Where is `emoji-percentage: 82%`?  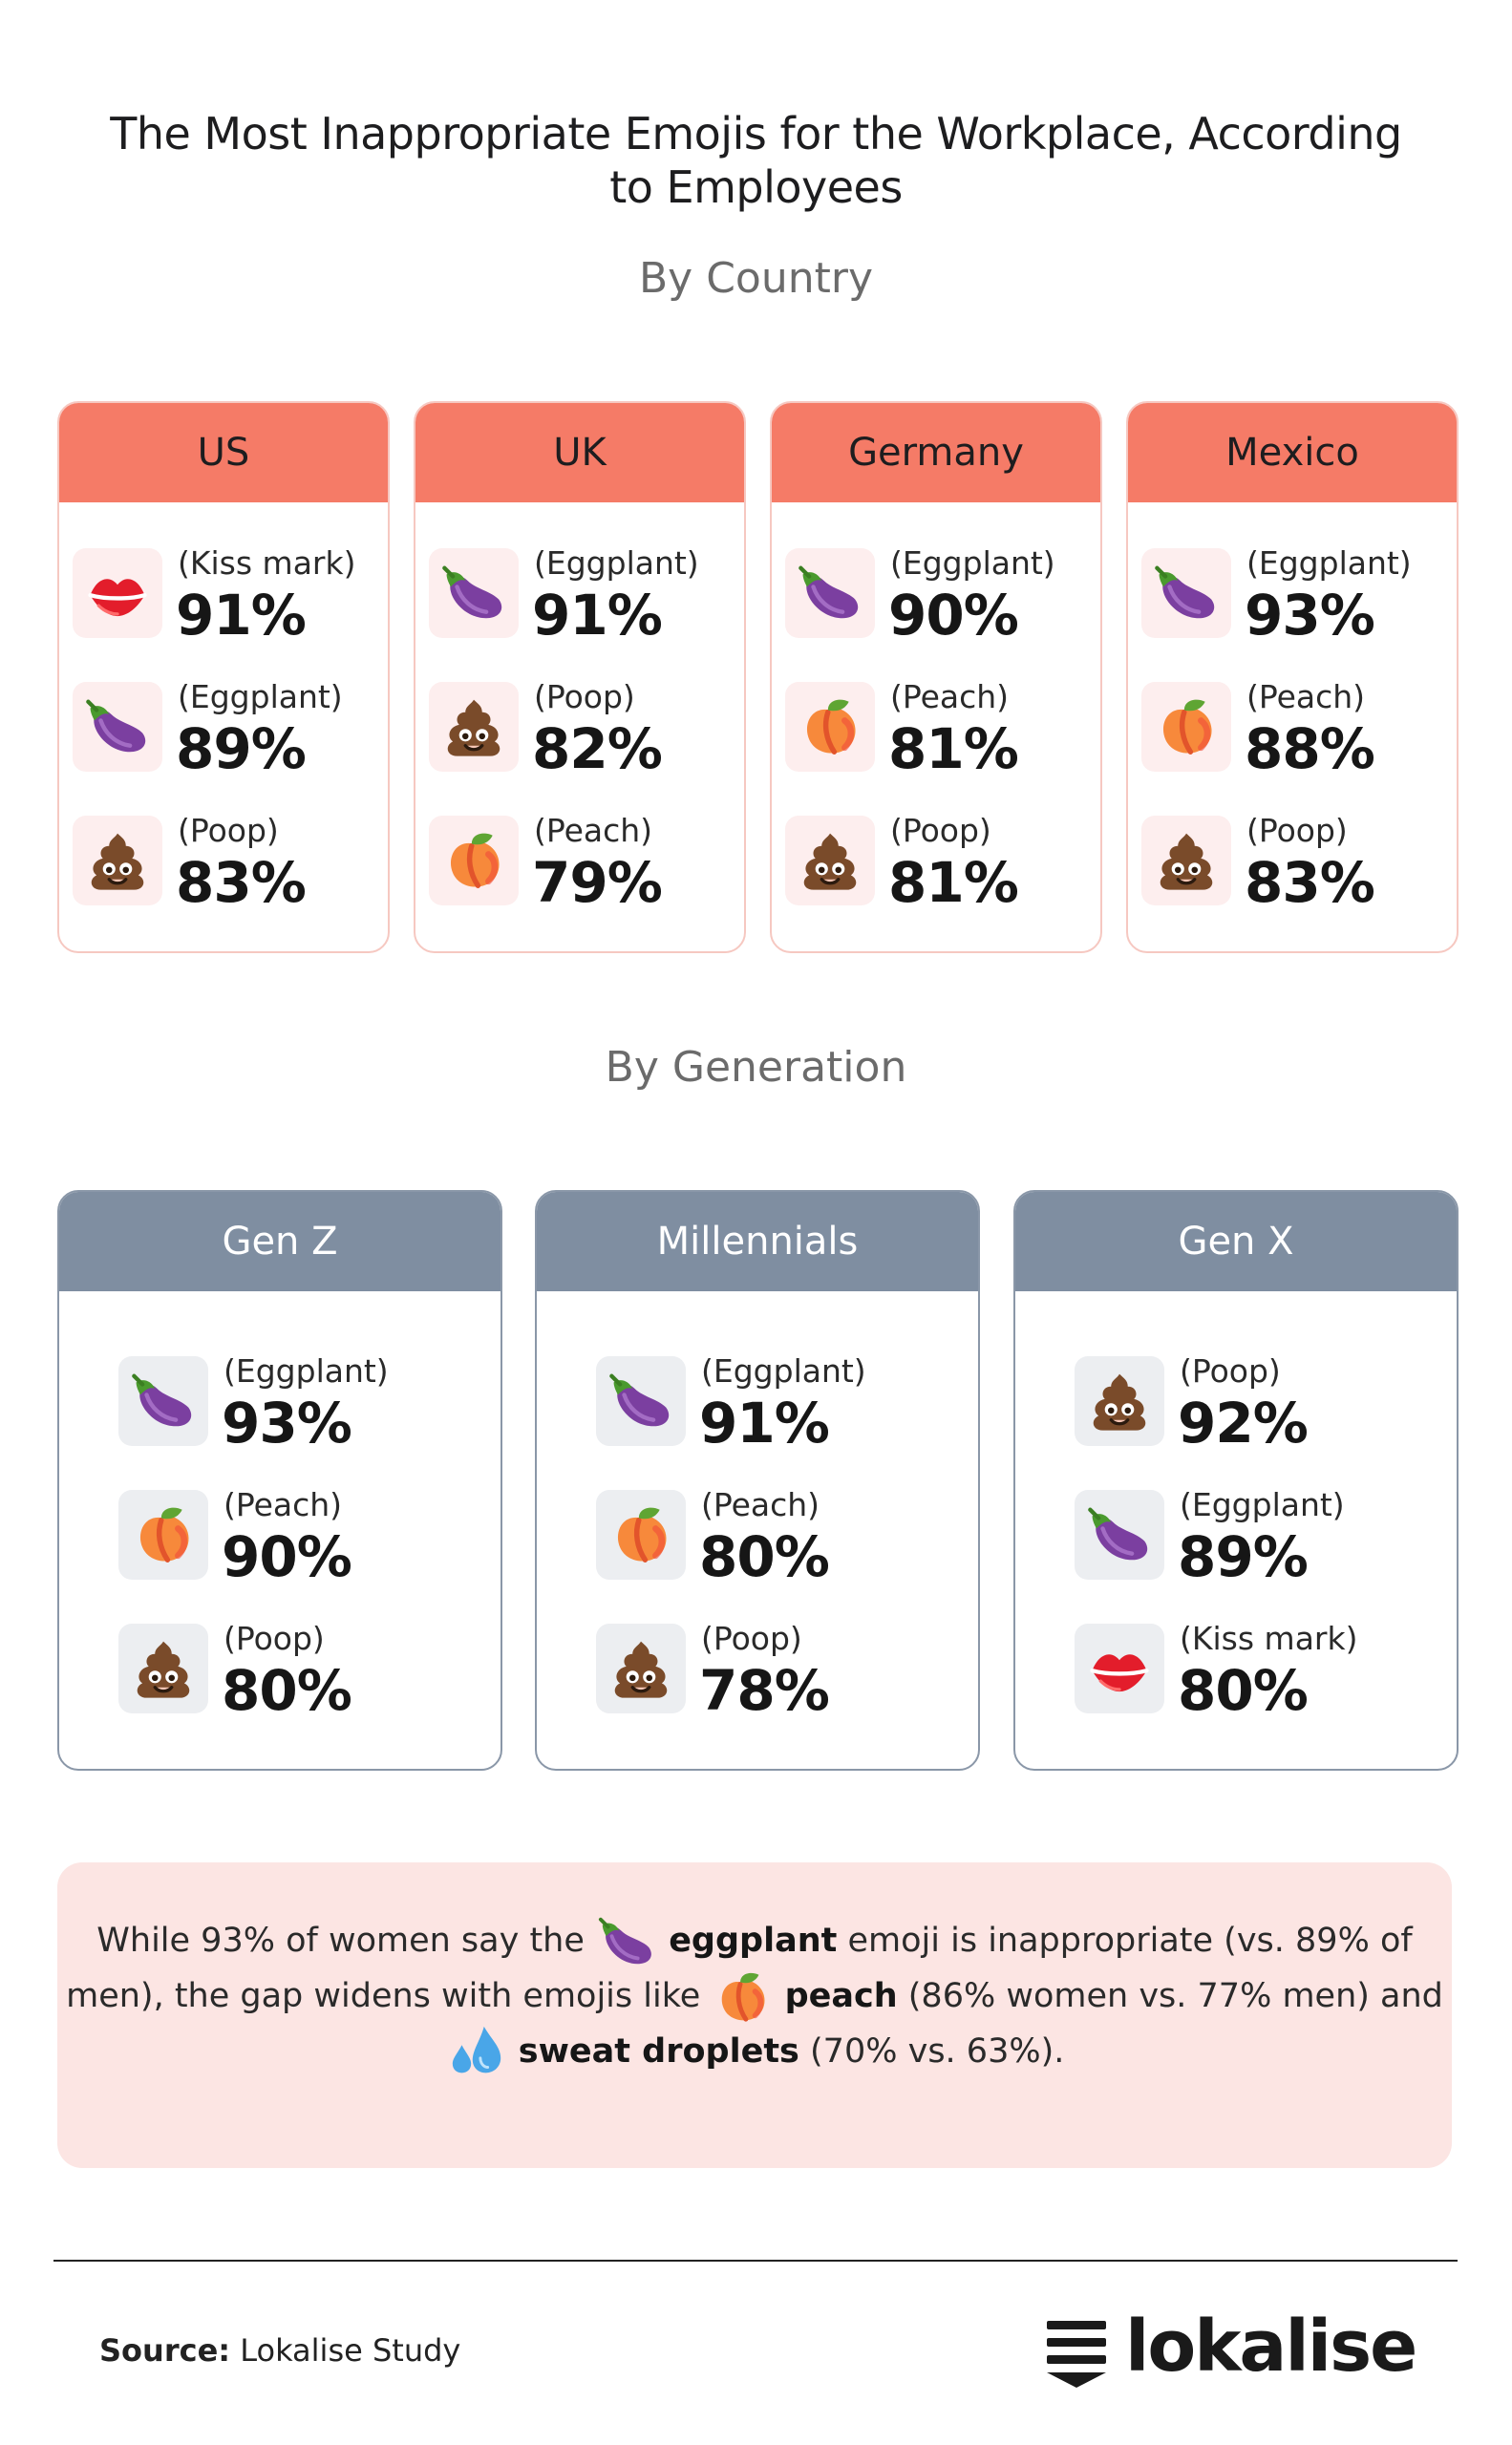
emoji-percentage: 82% is located at coordinates (597, 748).